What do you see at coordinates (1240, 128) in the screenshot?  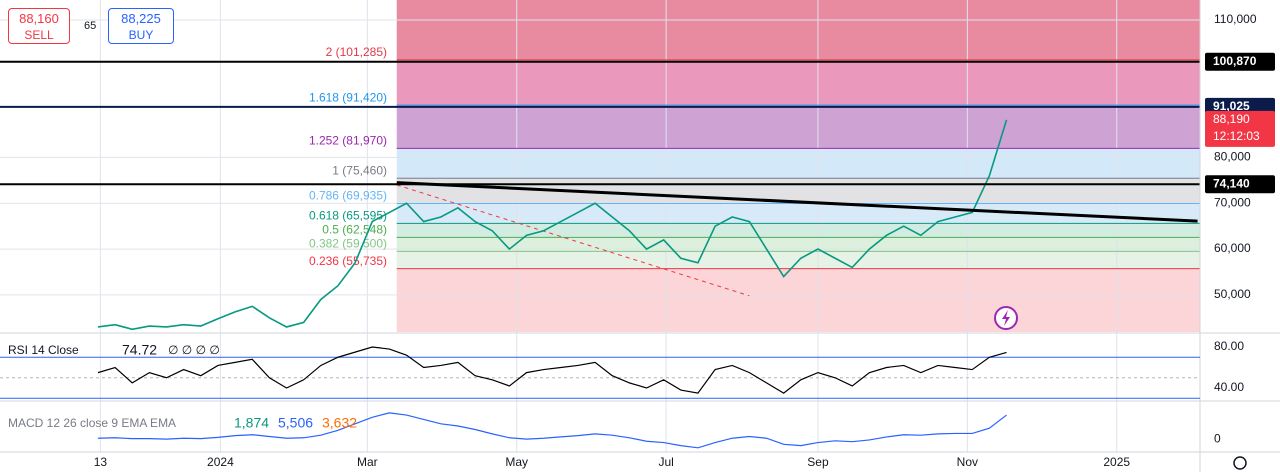 I see `last-price-box` at bounding box center [1240, 128].